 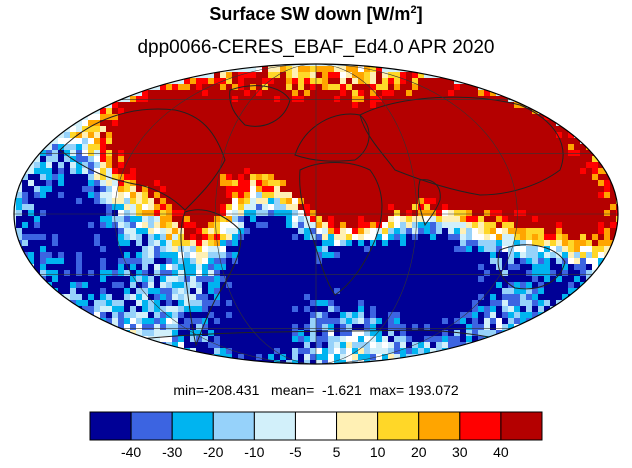 I want to click on coast-europe, so click(x=332, y=137).